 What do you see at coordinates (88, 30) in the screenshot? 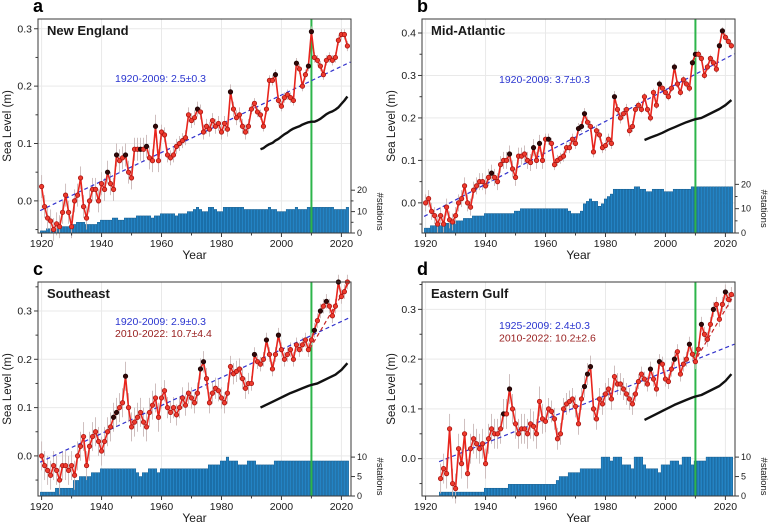
I see `region-title: New England` at bounding box center [88, 30].